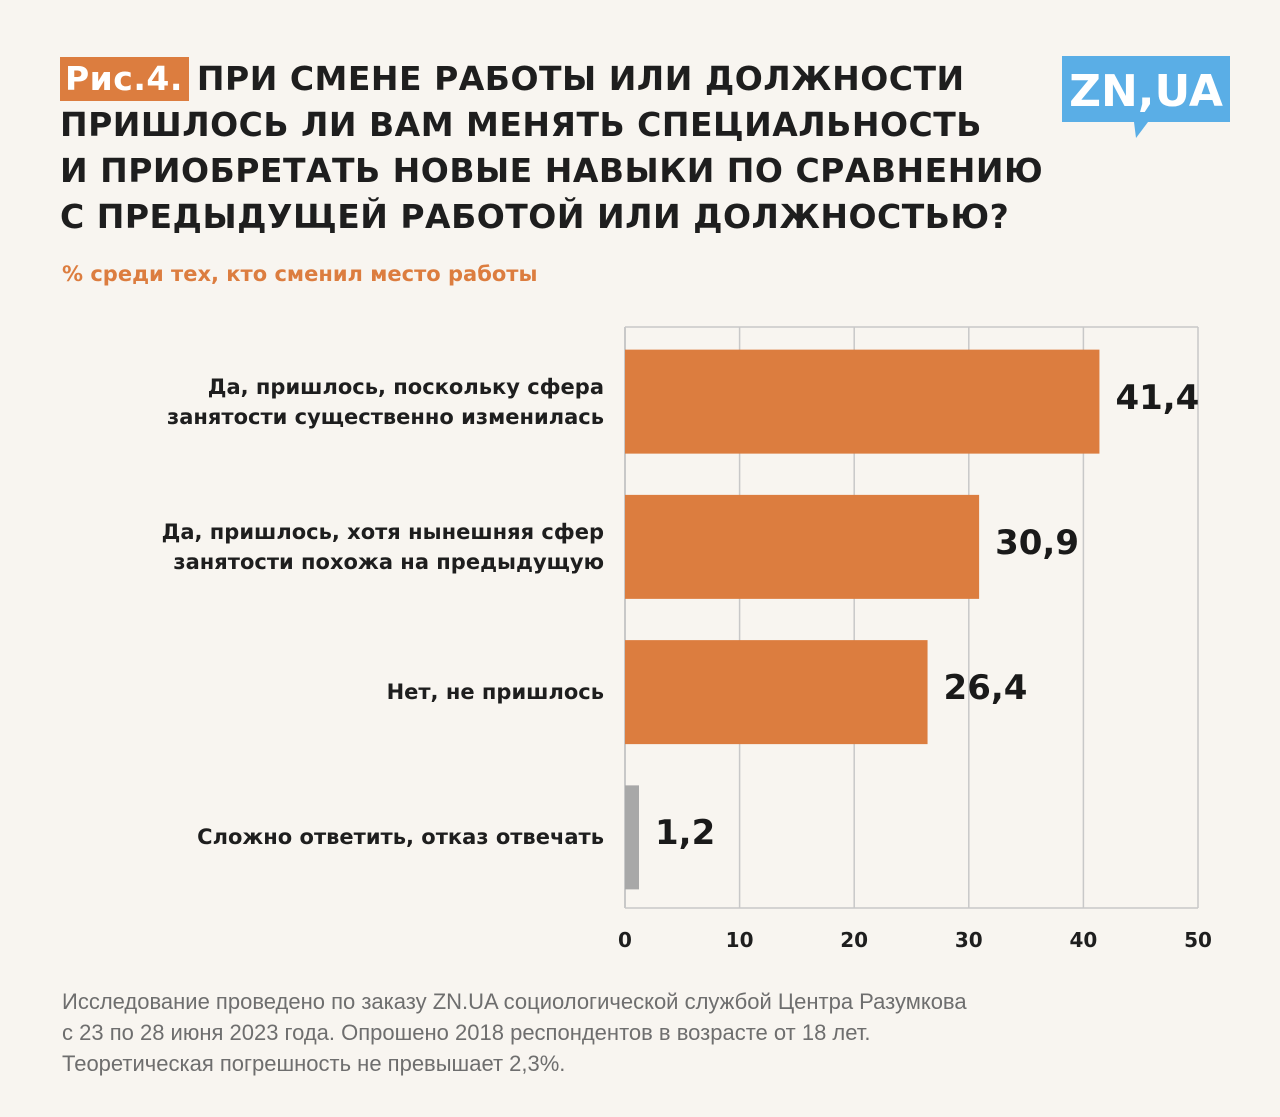  I want to click on logo-speech-bubble, so click(1146, 97).